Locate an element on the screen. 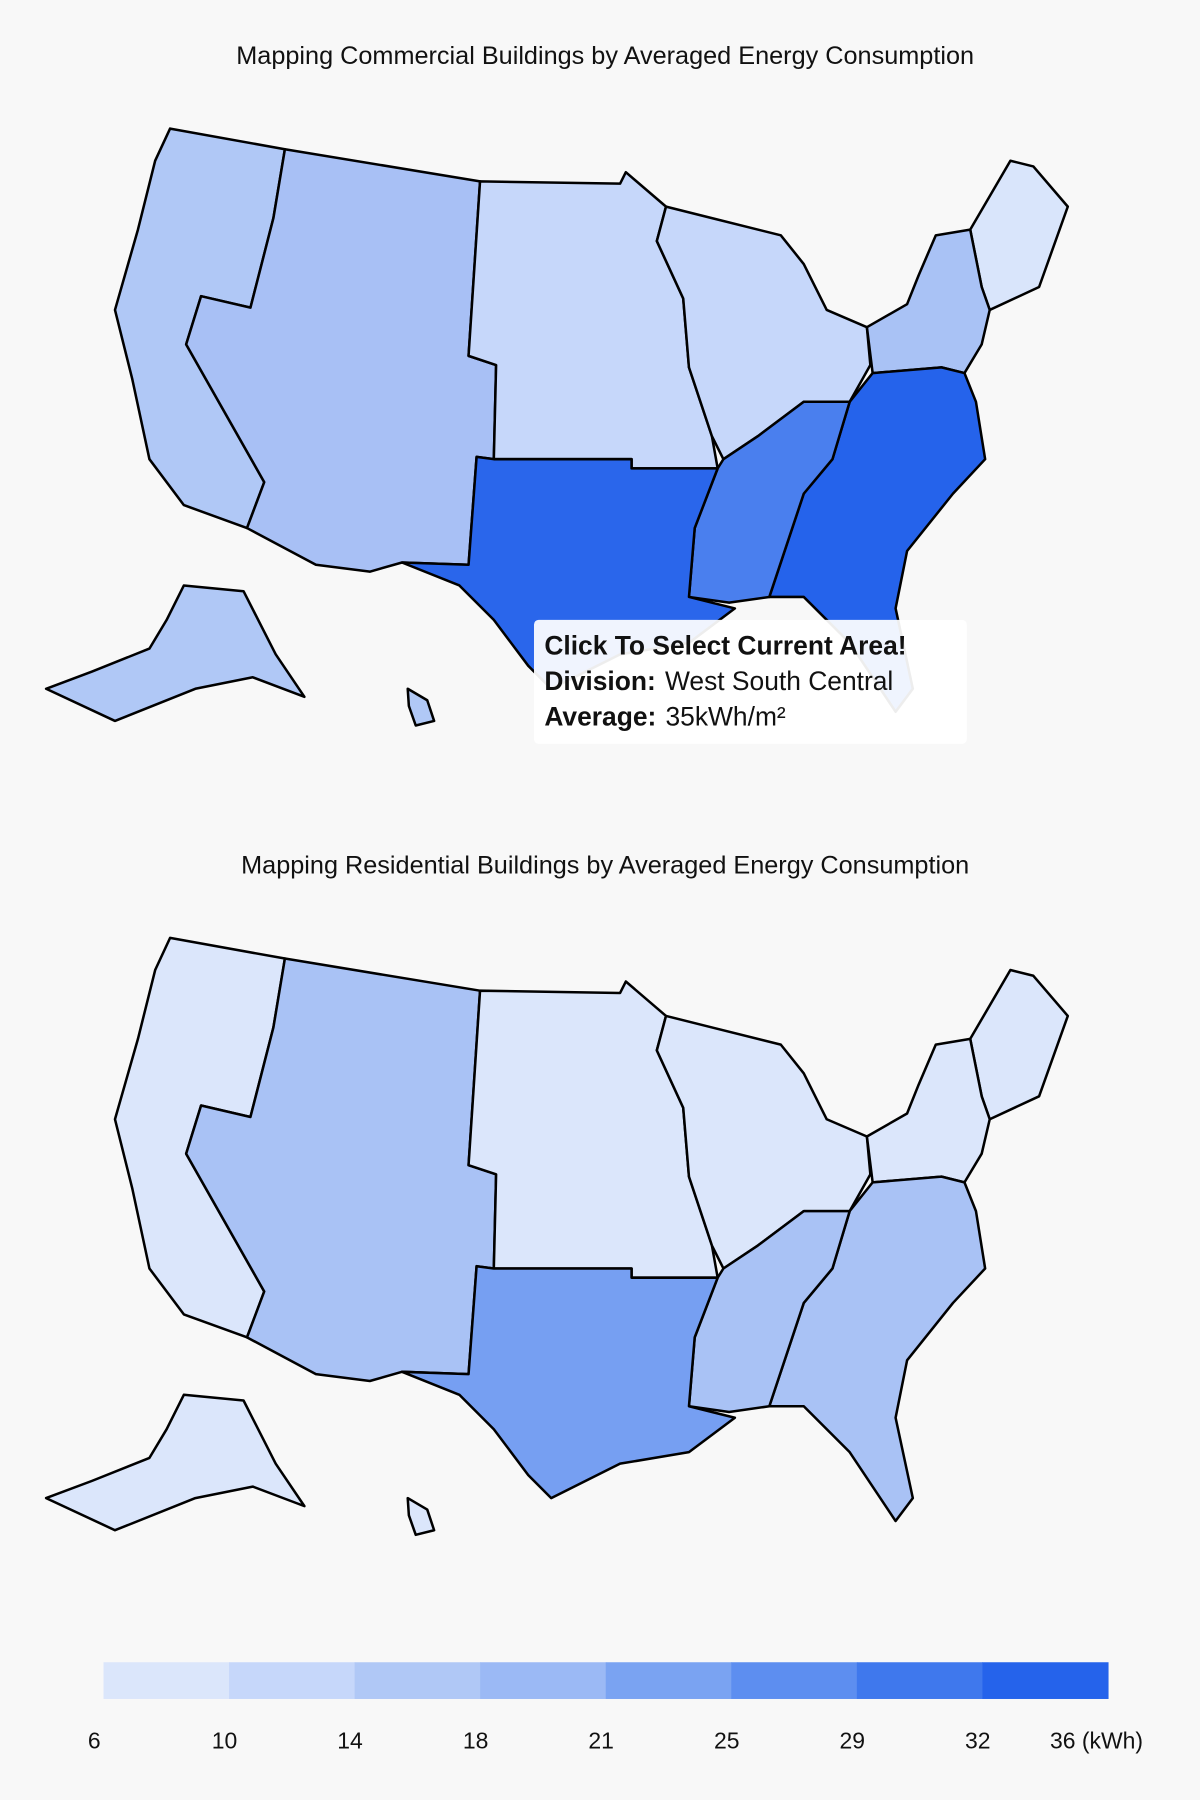  tooltip-value: 35kWh/m² is located at coordinates (725, 717).